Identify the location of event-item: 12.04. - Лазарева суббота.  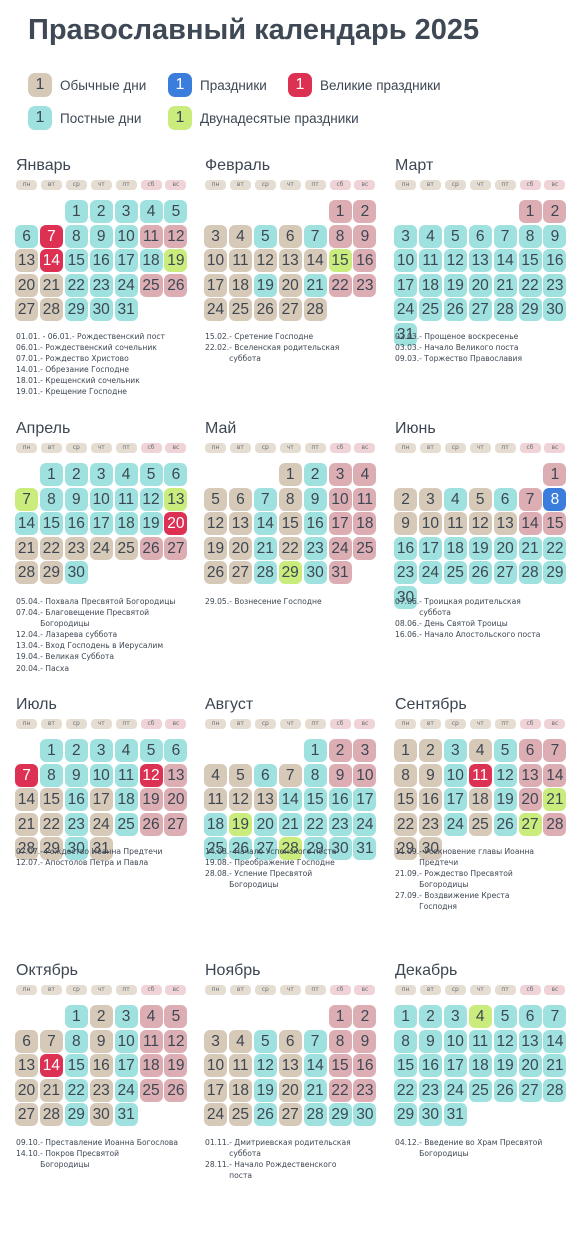
(95, 634).